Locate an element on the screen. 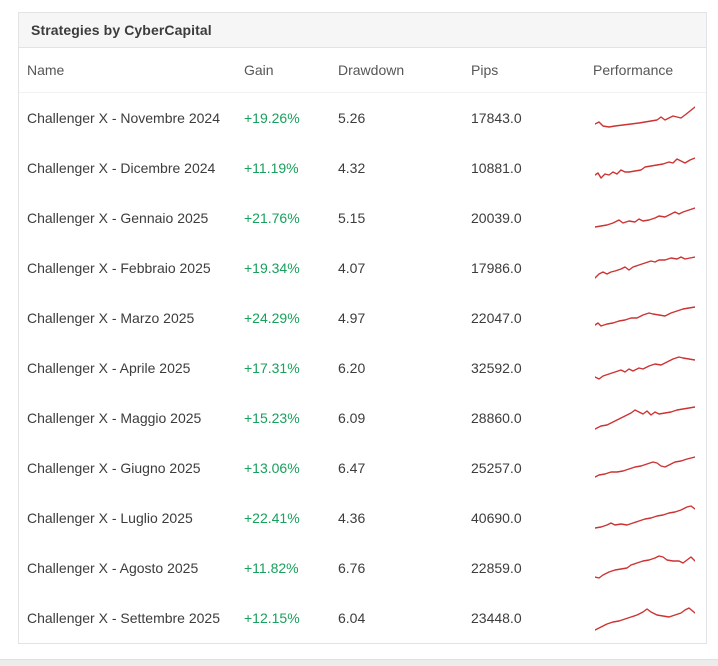 The image size is (718, 666). column-header-performance: Performance is located at coordinates (633, 70).